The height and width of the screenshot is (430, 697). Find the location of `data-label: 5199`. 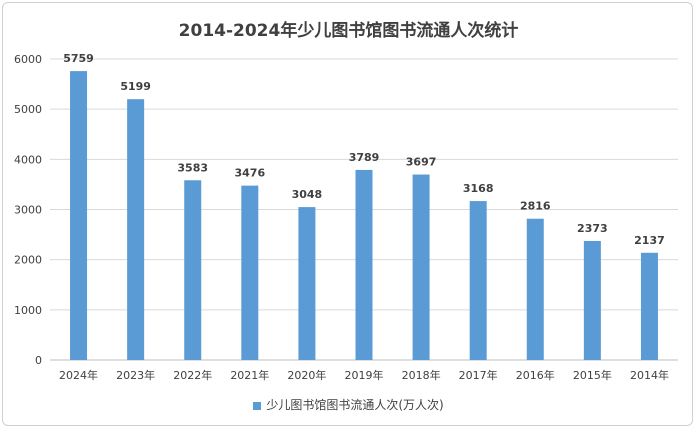

data-label: 5199 is located at coordinates (135, 86).